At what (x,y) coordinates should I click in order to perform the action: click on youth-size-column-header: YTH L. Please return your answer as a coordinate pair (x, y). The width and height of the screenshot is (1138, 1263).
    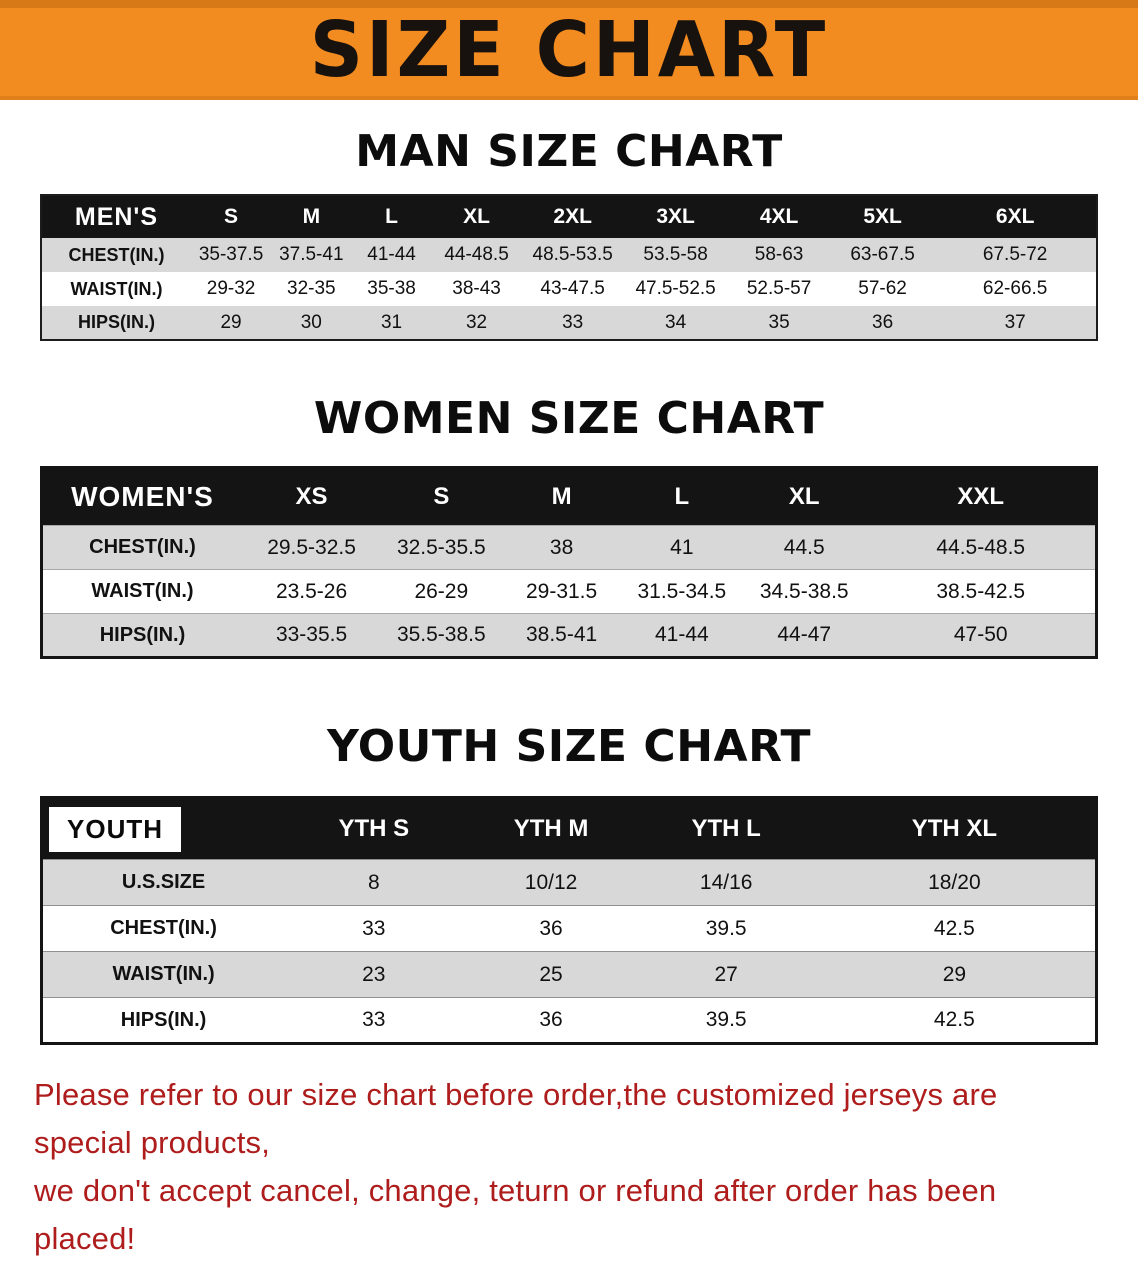
    Looking at the image, I should click on (726, 828).